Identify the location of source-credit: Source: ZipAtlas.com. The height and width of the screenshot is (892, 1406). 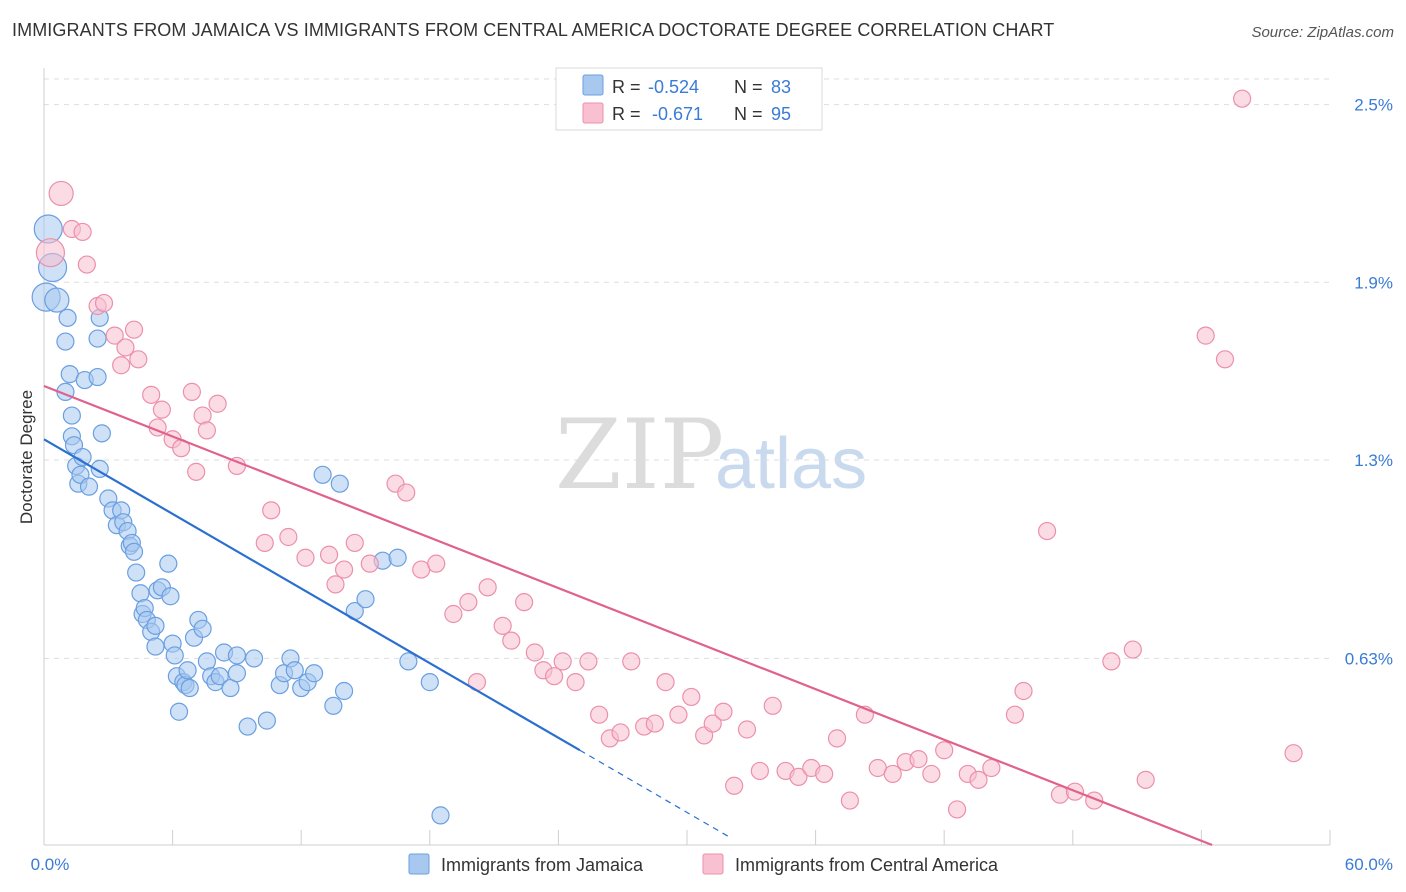
(1322, 32).